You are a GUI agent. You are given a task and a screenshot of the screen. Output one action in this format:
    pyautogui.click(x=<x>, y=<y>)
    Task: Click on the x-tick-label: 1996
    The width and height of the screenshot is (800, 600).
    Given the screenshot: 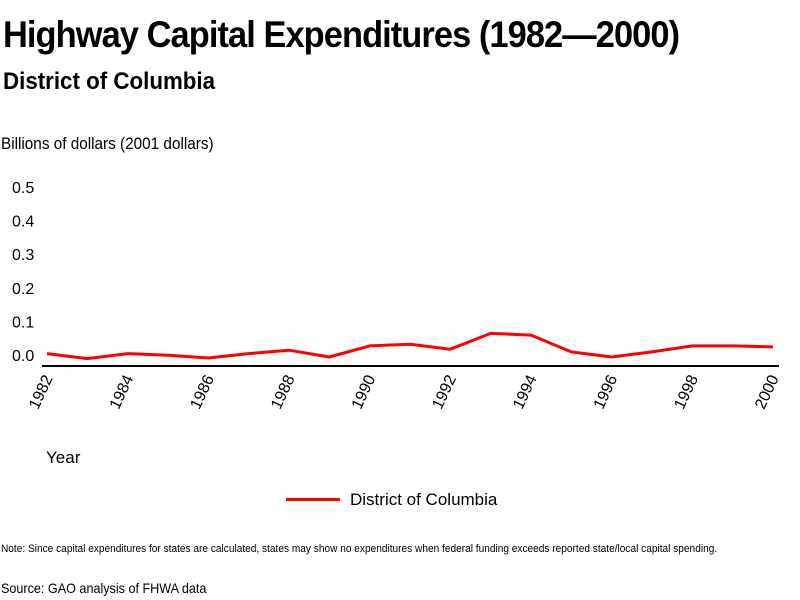 What is the action you would take?
    pyautogui.click(x=606, y=392)
    